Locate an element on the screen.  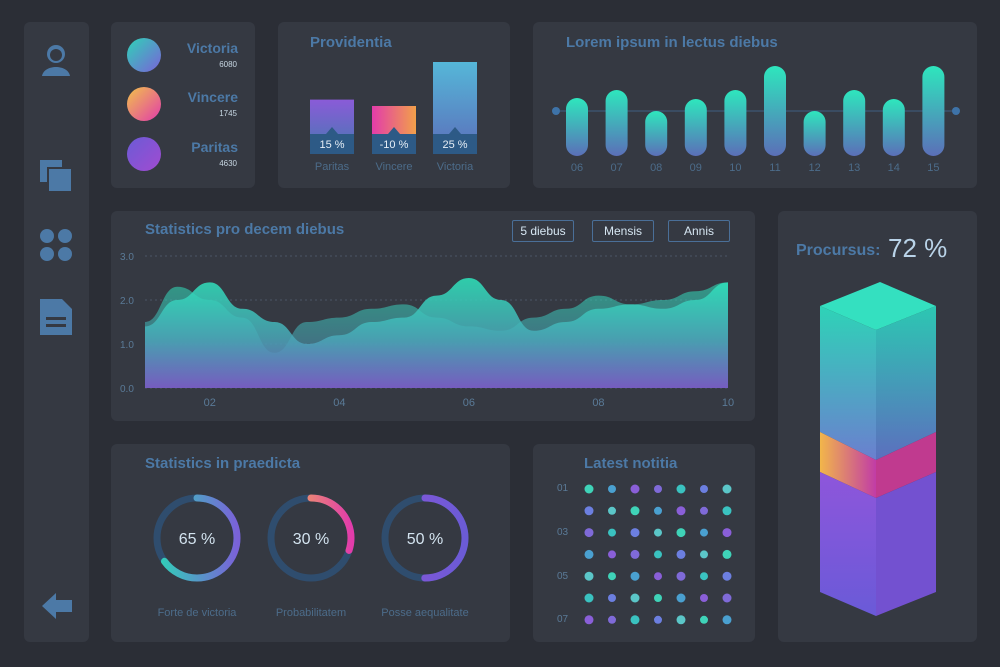
legend-value: 1745 is located at coordinates (228, 113).